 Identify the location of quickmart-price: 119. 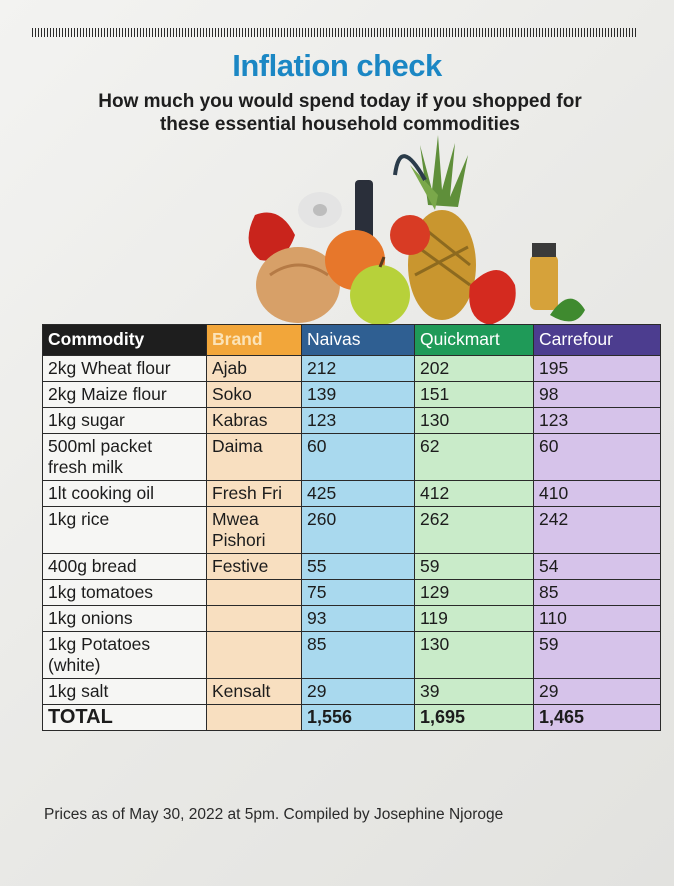
(474, 618).